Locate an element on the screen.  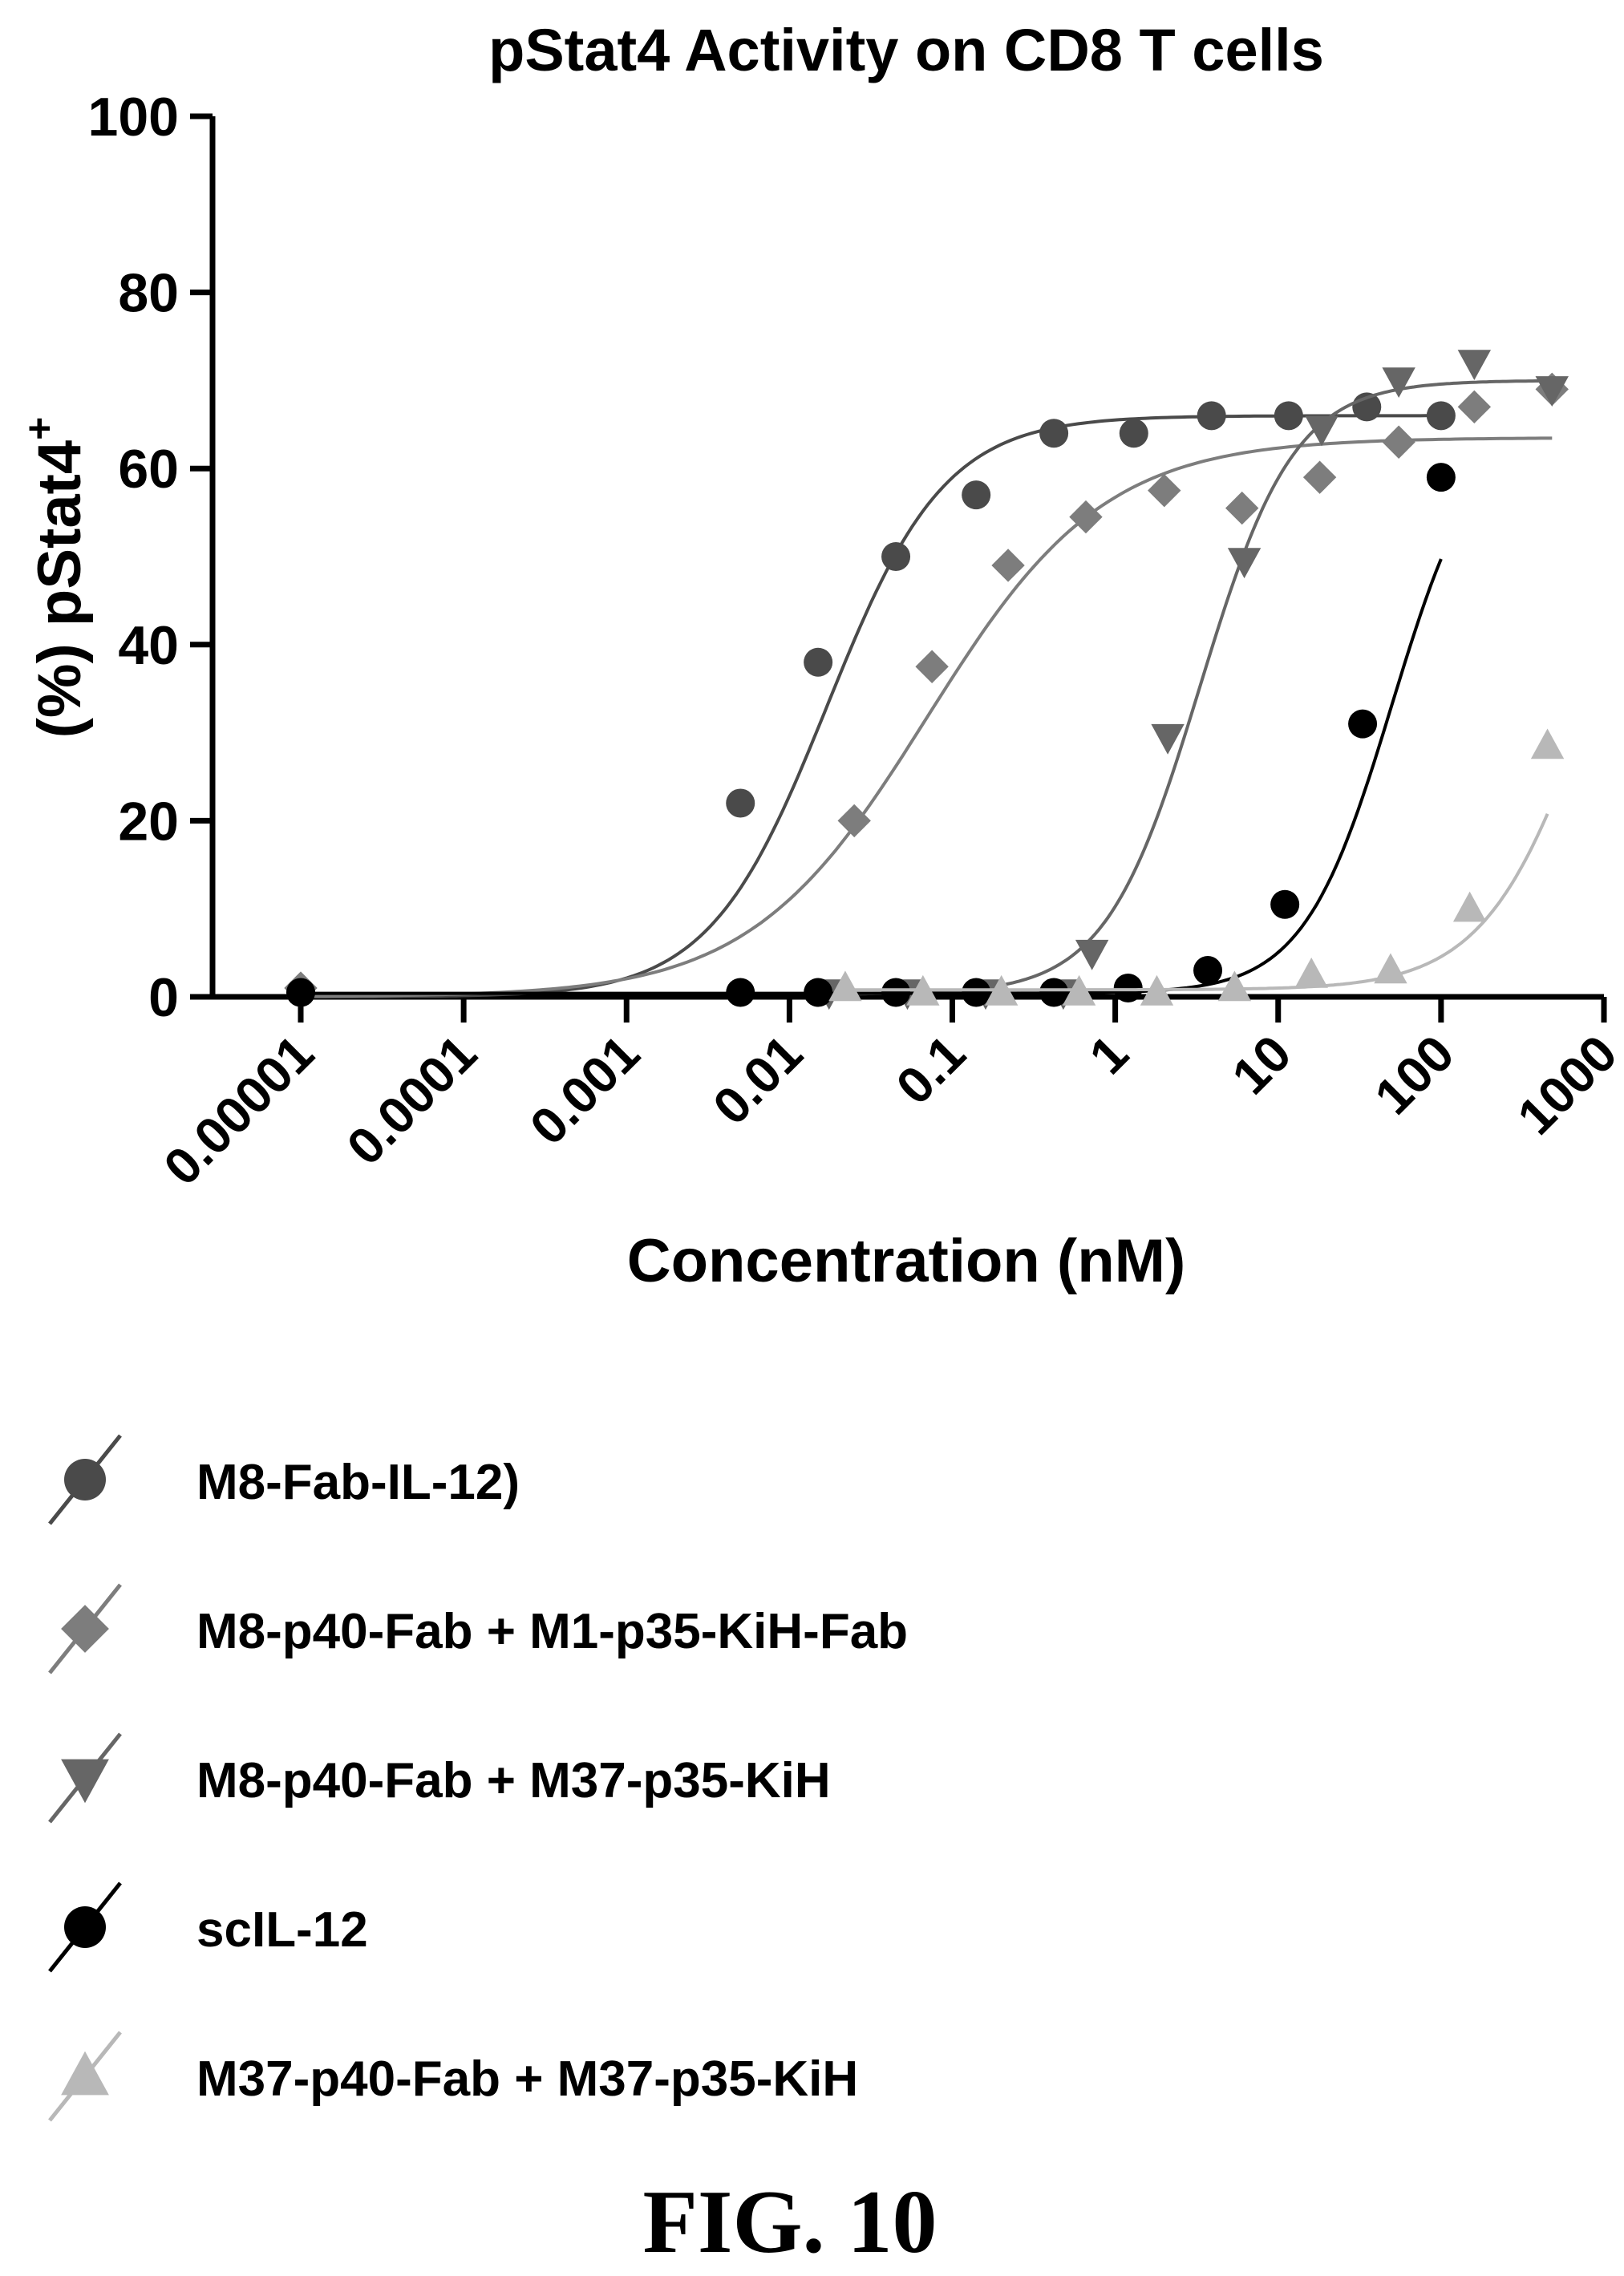
x-tick-label: 1 is located at coordinates (1108, 1054).